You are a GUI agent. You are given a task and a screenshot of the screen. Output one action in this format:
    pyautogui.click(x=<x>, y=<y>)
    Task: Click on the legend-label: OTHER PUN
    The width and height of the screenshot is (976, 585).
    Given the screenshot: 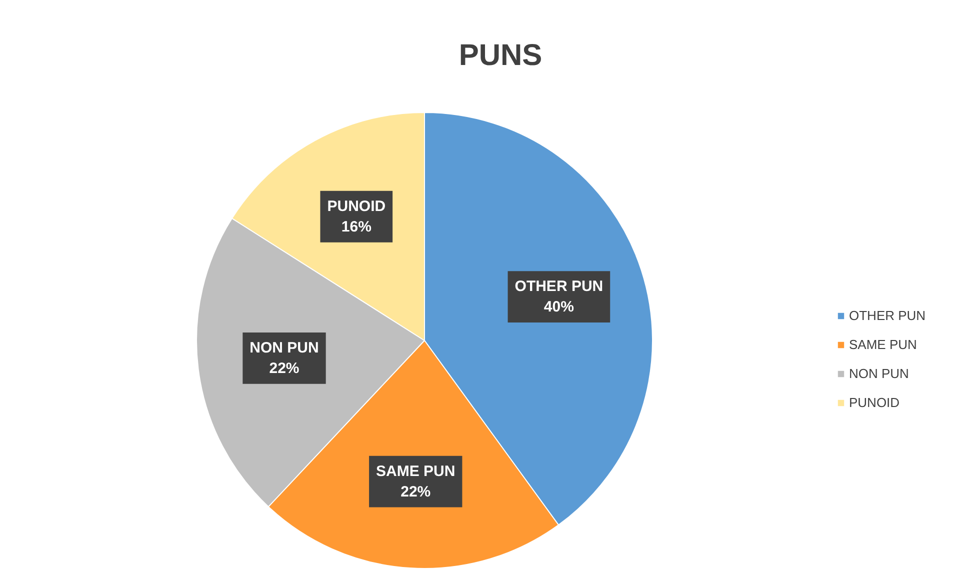 What is the action you would take?
    pyautogui.click(x=887, y=315)
    